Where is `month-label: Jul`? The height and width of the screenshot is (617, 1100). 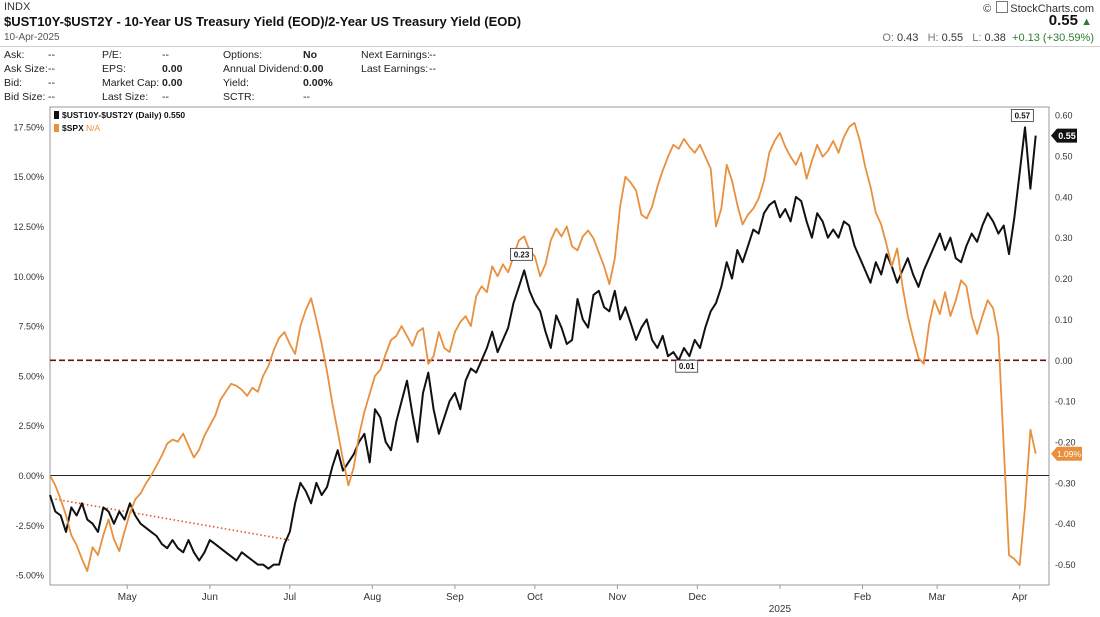 month-label: Jul is located at coordinates (289, 597).